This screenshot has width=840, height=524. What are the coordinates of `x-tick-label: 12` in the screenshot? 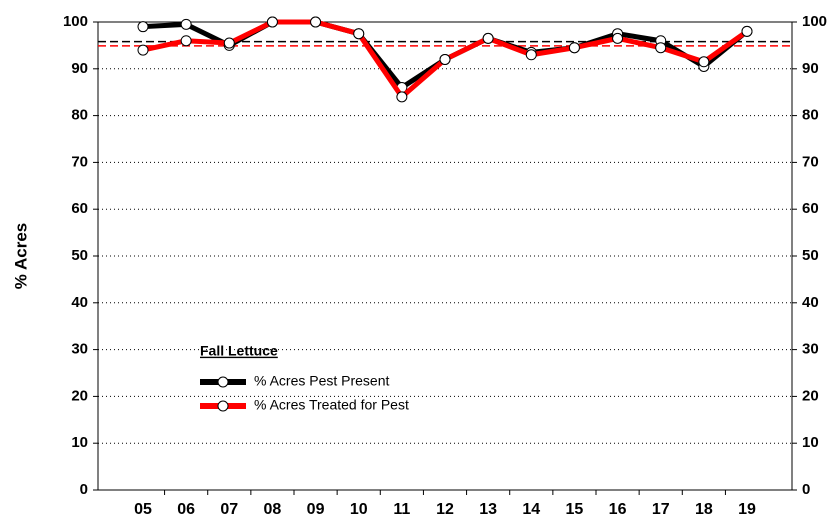 It's located at (445, 509).